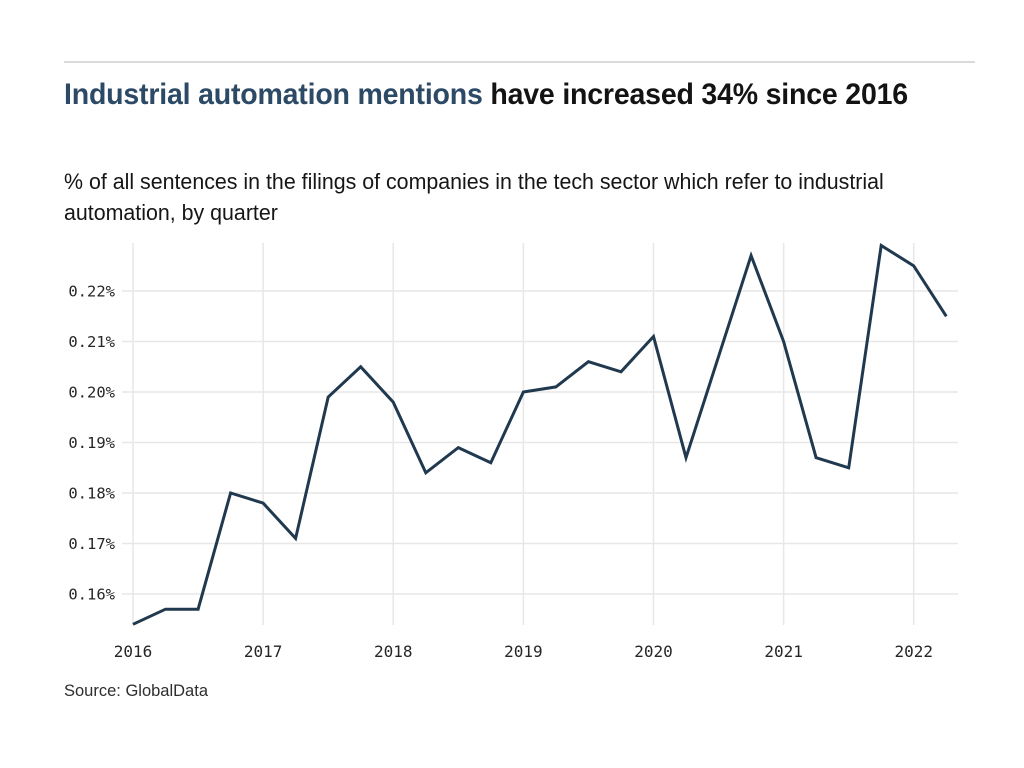  Describe the element at coordinates (136, 691) in the screenshot. I see `source-note: Source: GlobalData` at that location.